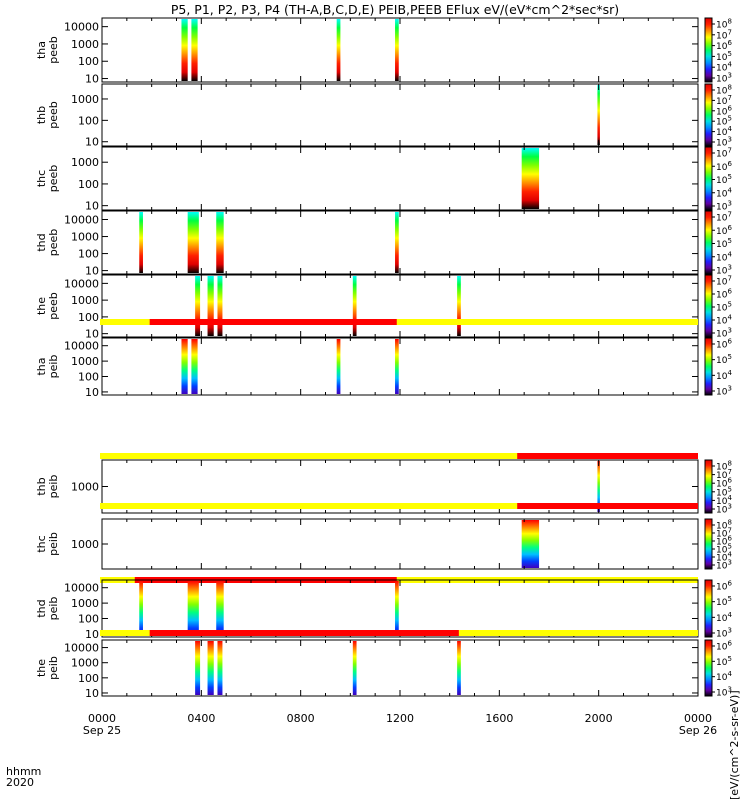  Describe the element at coordinates (383, 665) in the screenshot. I see `panel-the-peib: 10 100 1000 10000 thepeib 10³ 10⁴ 10⁵ 10⁶` at that location.